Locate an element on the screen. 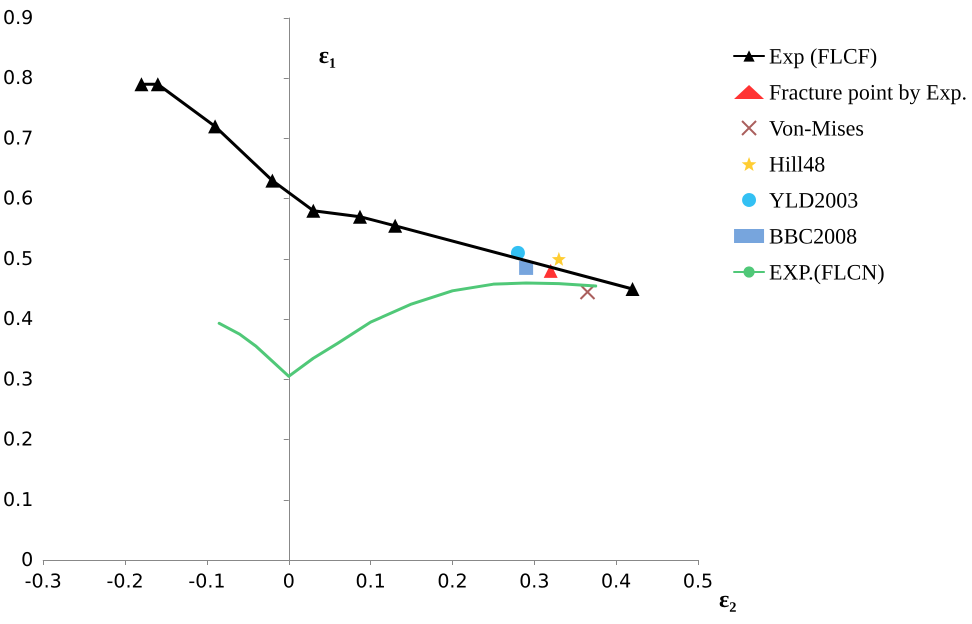  y-tick-label: 0 is located at coordinates (27, 560).